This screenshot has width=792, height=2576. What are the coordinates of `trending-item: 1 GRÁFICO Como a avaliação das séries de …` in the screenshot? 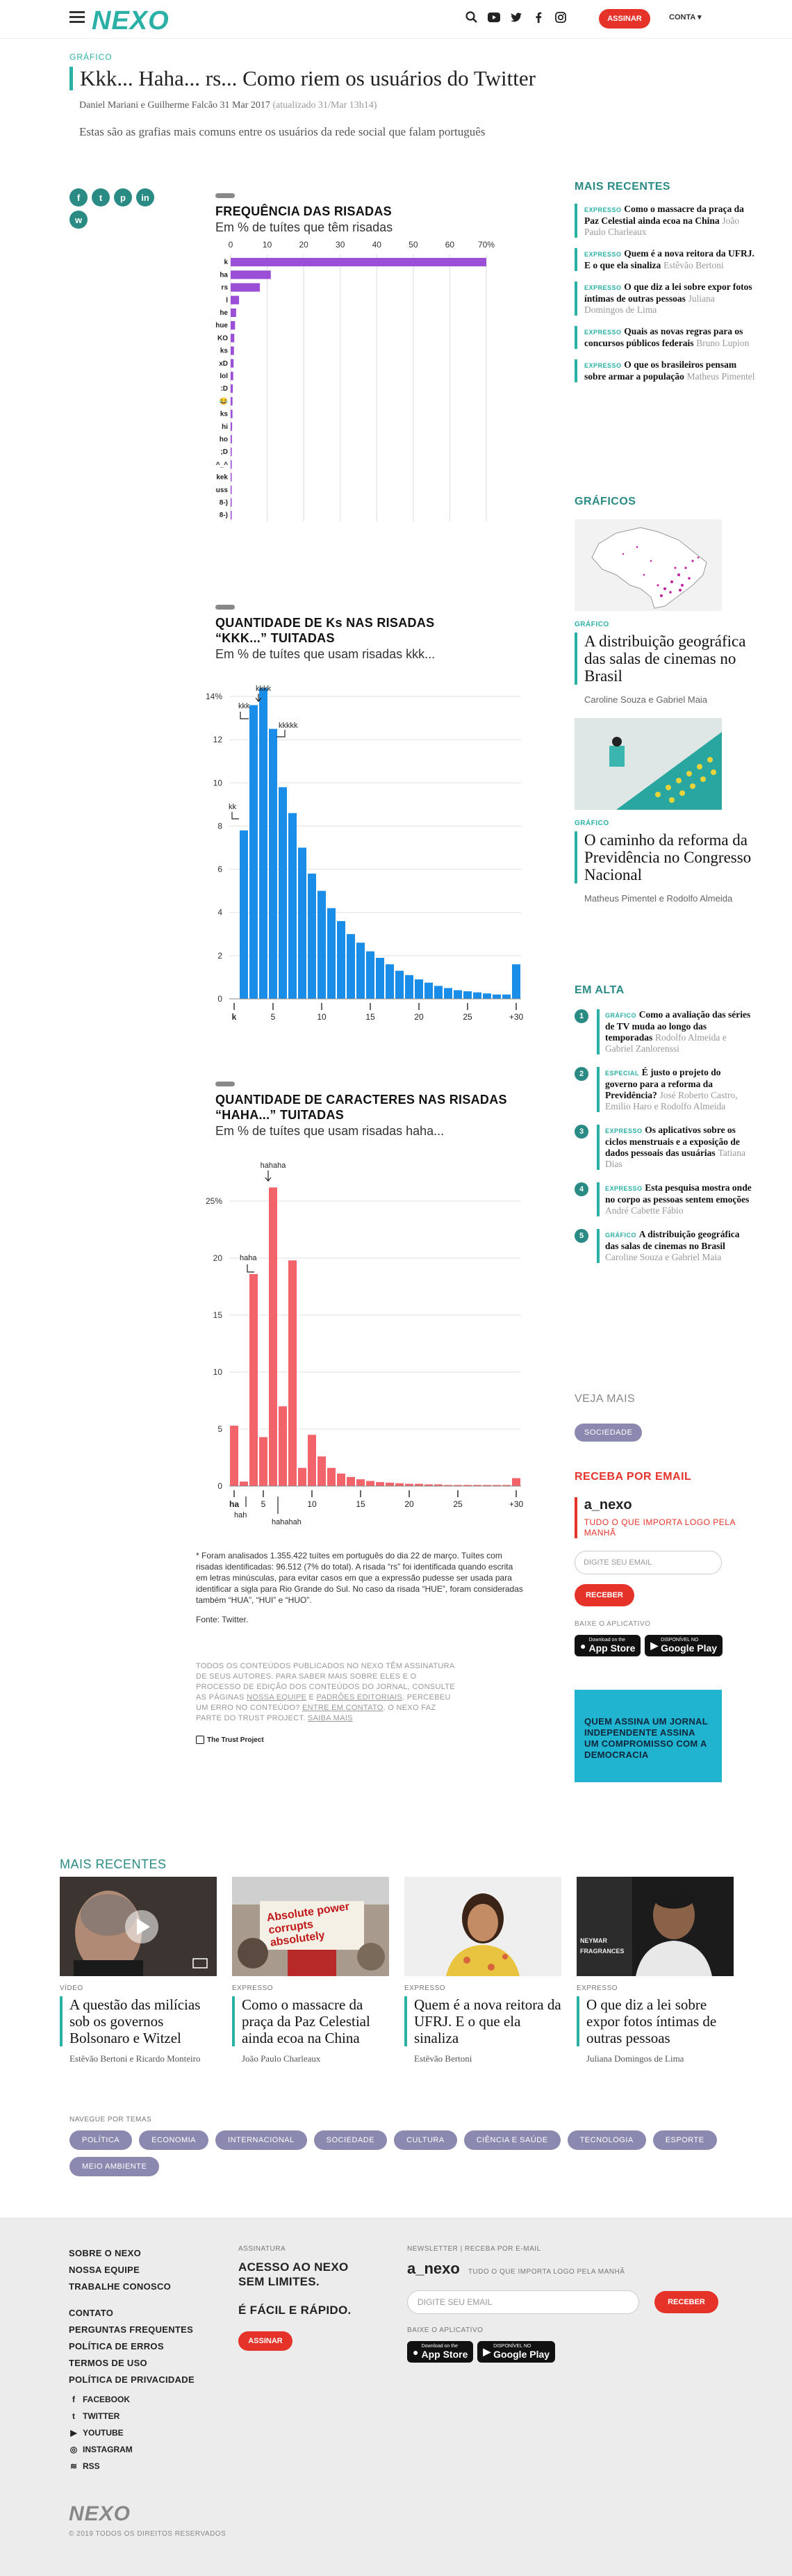 It's located at (665, 1031).